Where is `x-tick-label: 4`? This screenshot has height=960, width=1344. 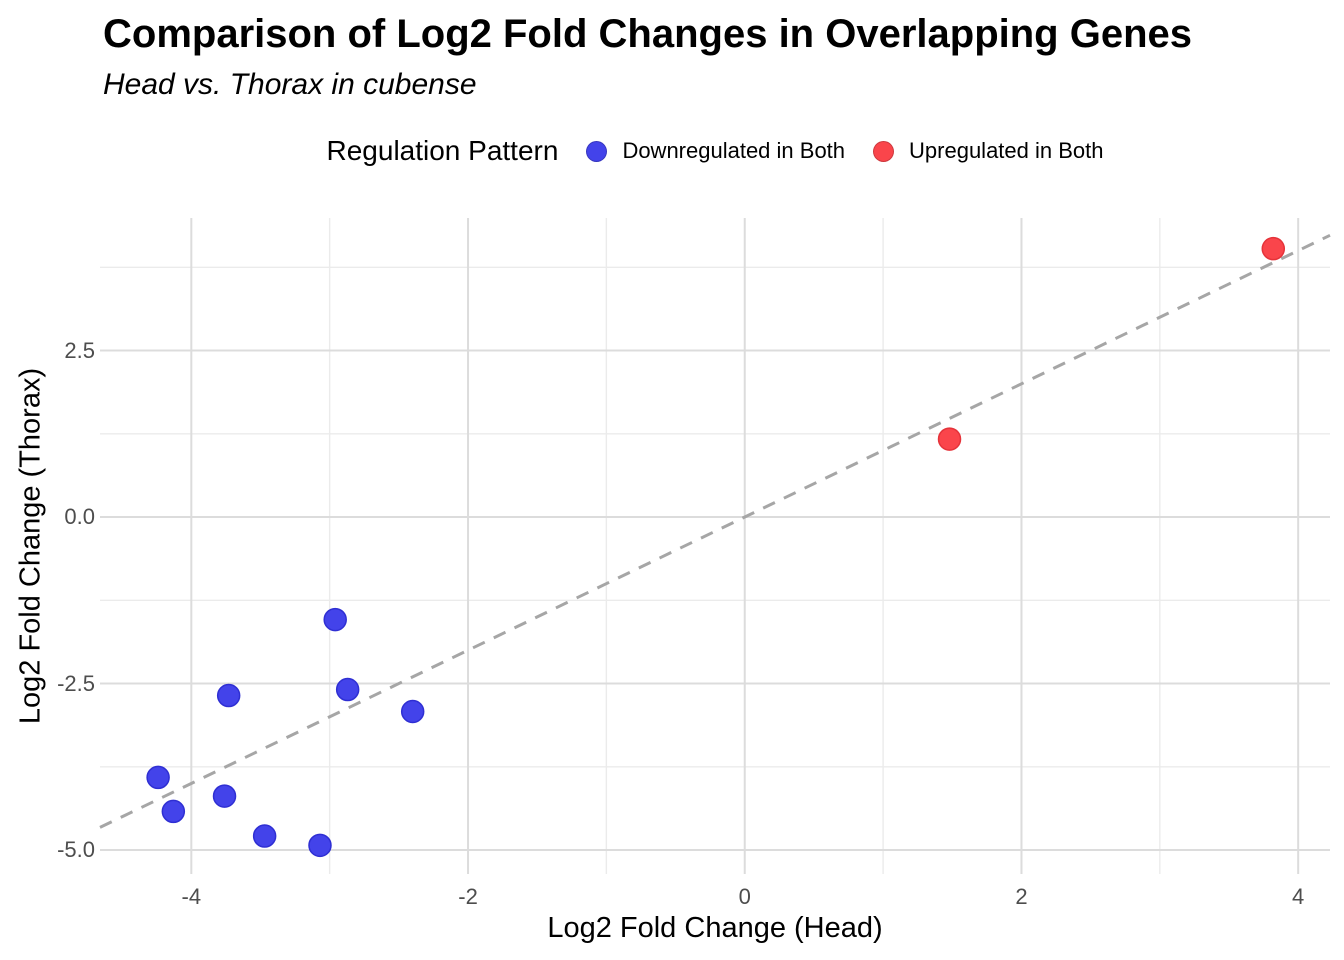 x-tick-label: 4 is located at coordinates (1298, 896).